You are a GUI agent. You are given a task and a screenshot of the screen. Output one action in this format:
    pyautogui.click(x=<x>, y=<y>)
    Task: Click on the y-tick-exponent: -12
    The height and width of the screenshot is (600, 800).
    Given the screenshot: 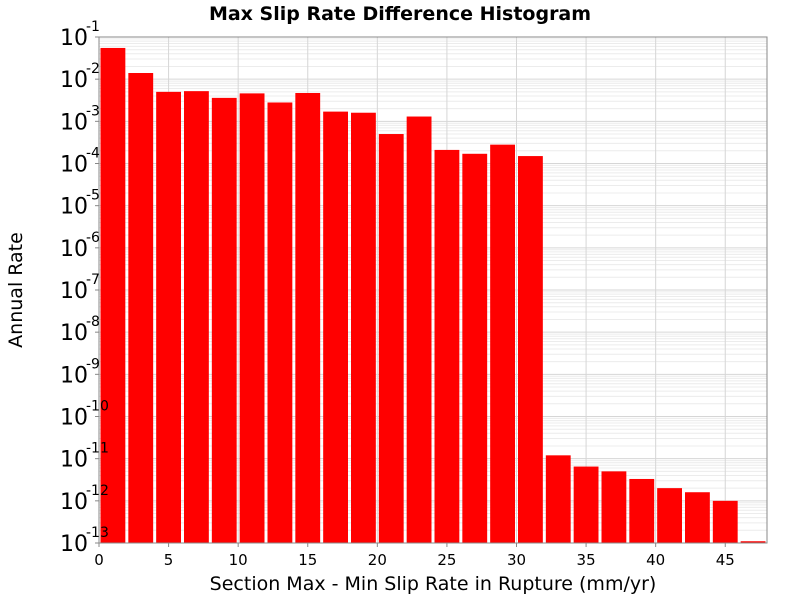 What is the action you would take?
    pyautogui.click(x=97, y=491)
    